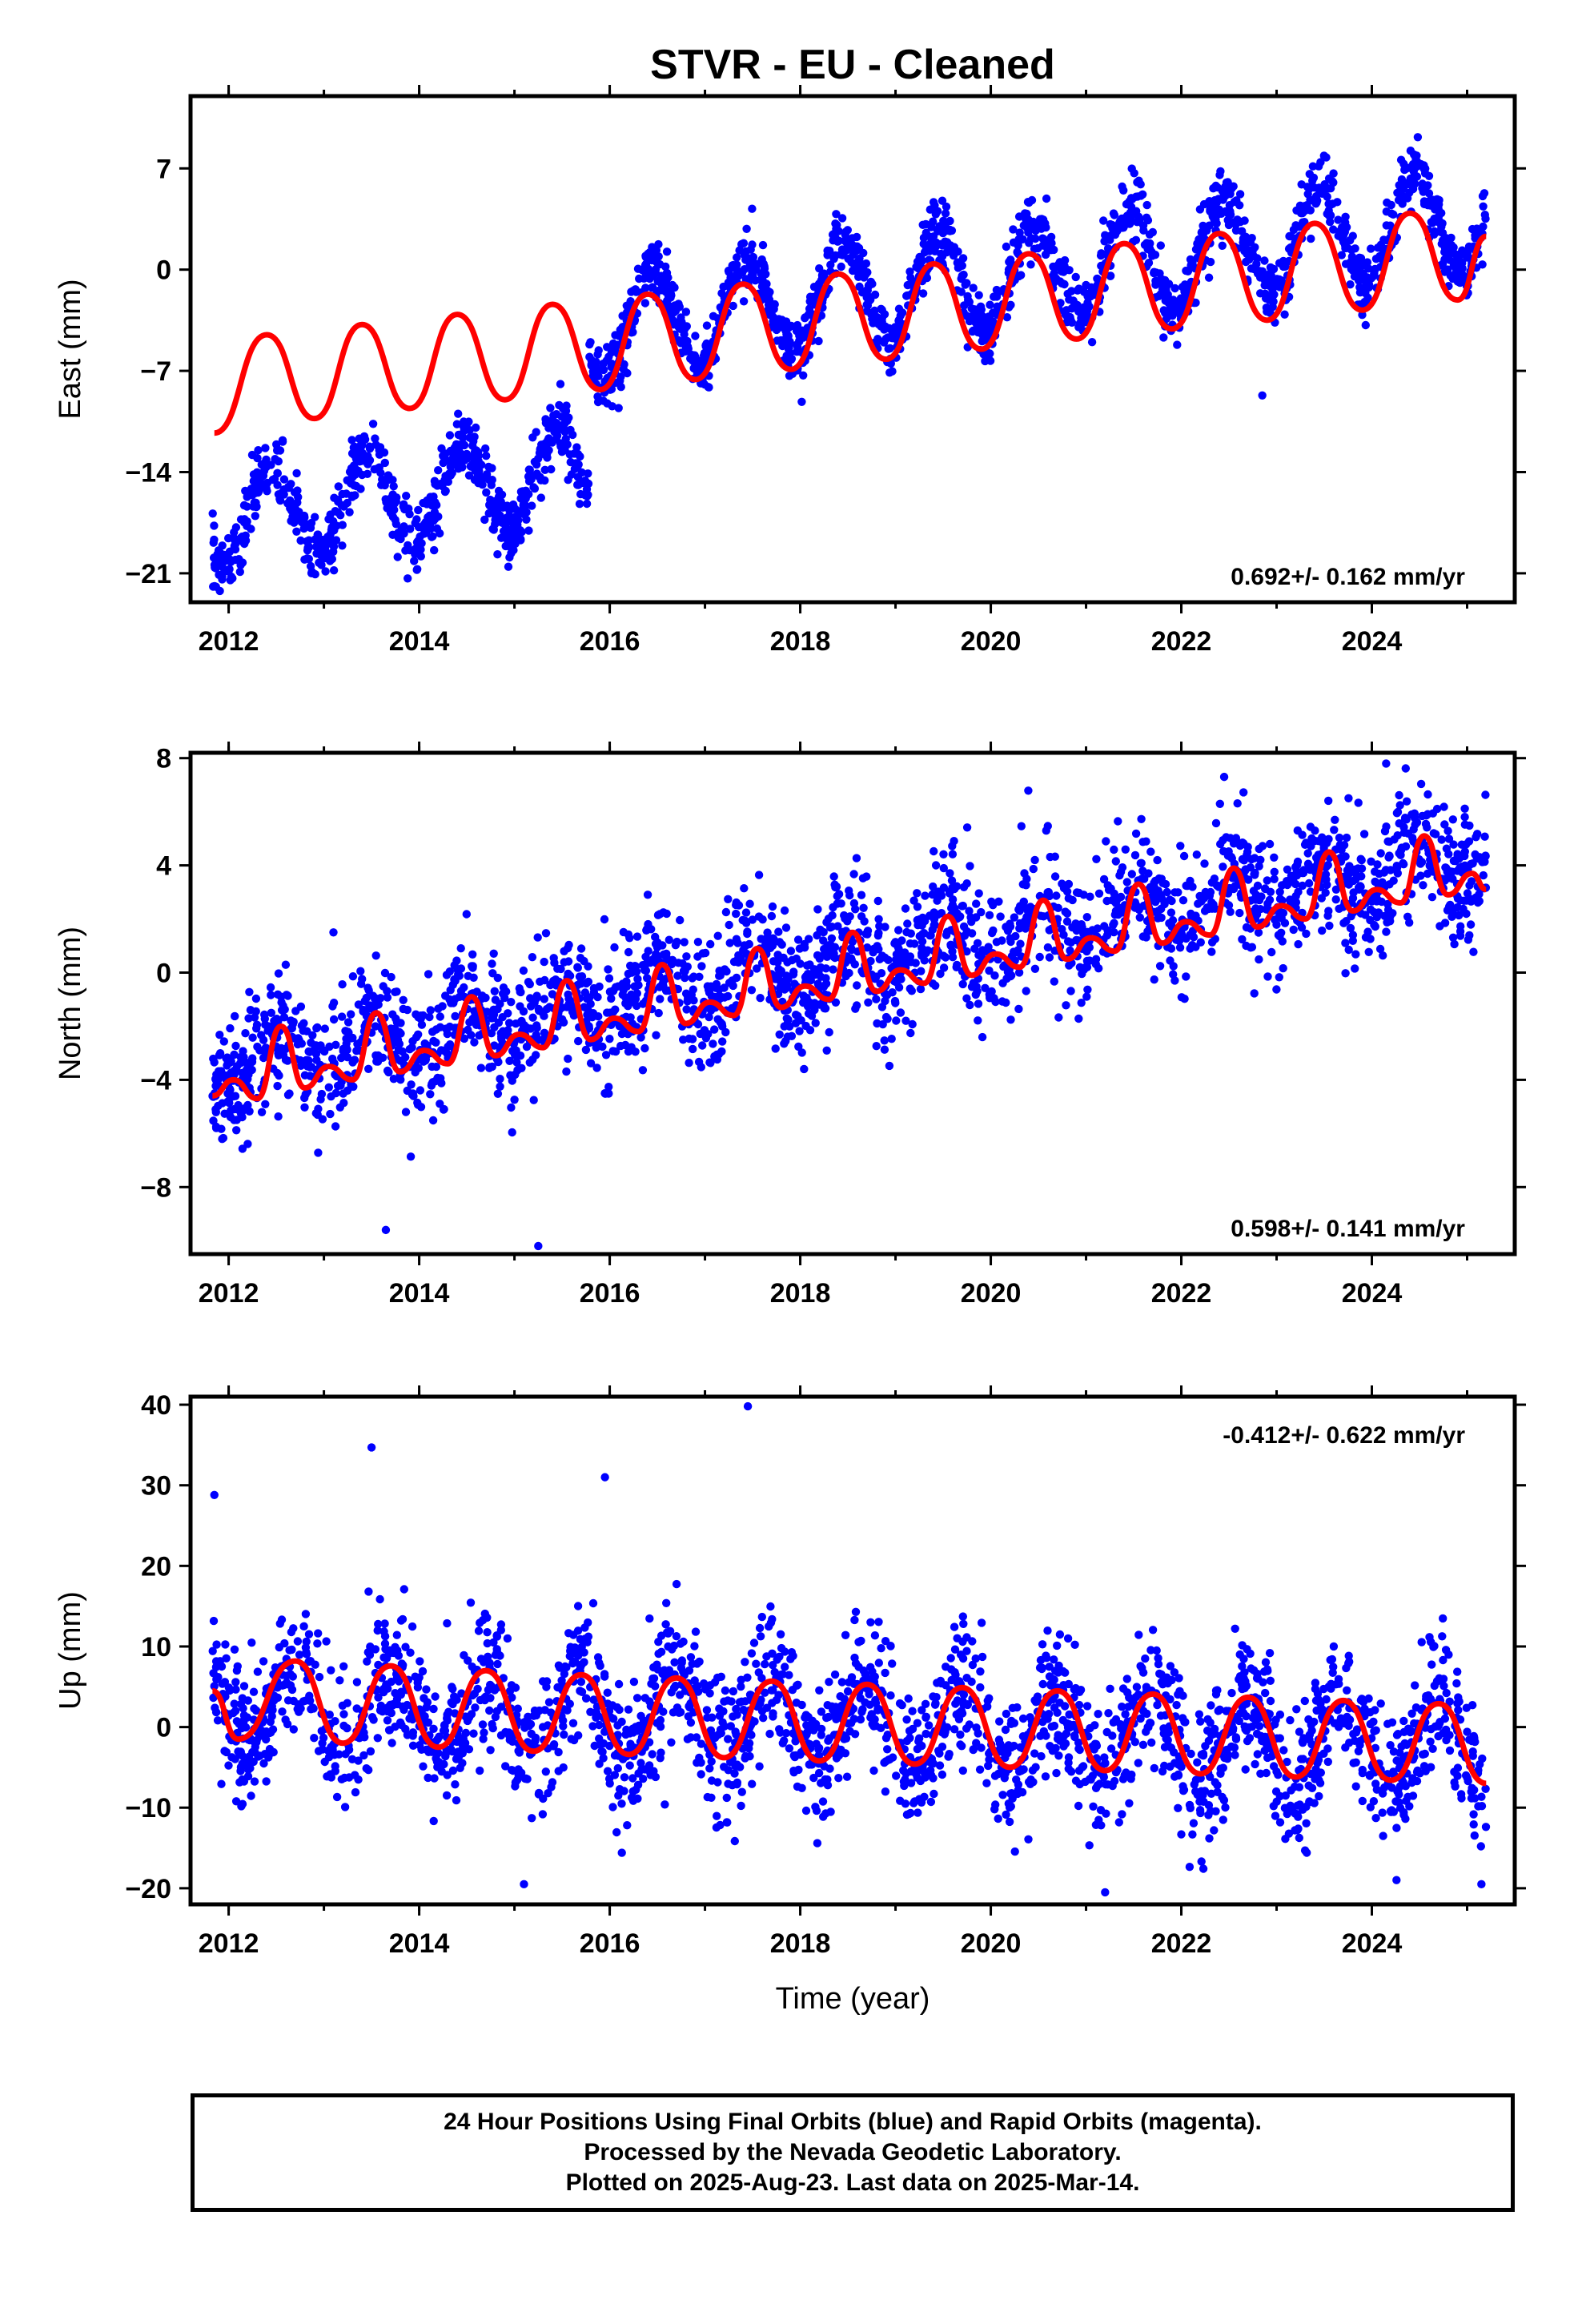  What do you see at coordinates (610, 1294) in the screenshot?
I see `x-tick-label: 2016` at bounding box center [610, 1294].